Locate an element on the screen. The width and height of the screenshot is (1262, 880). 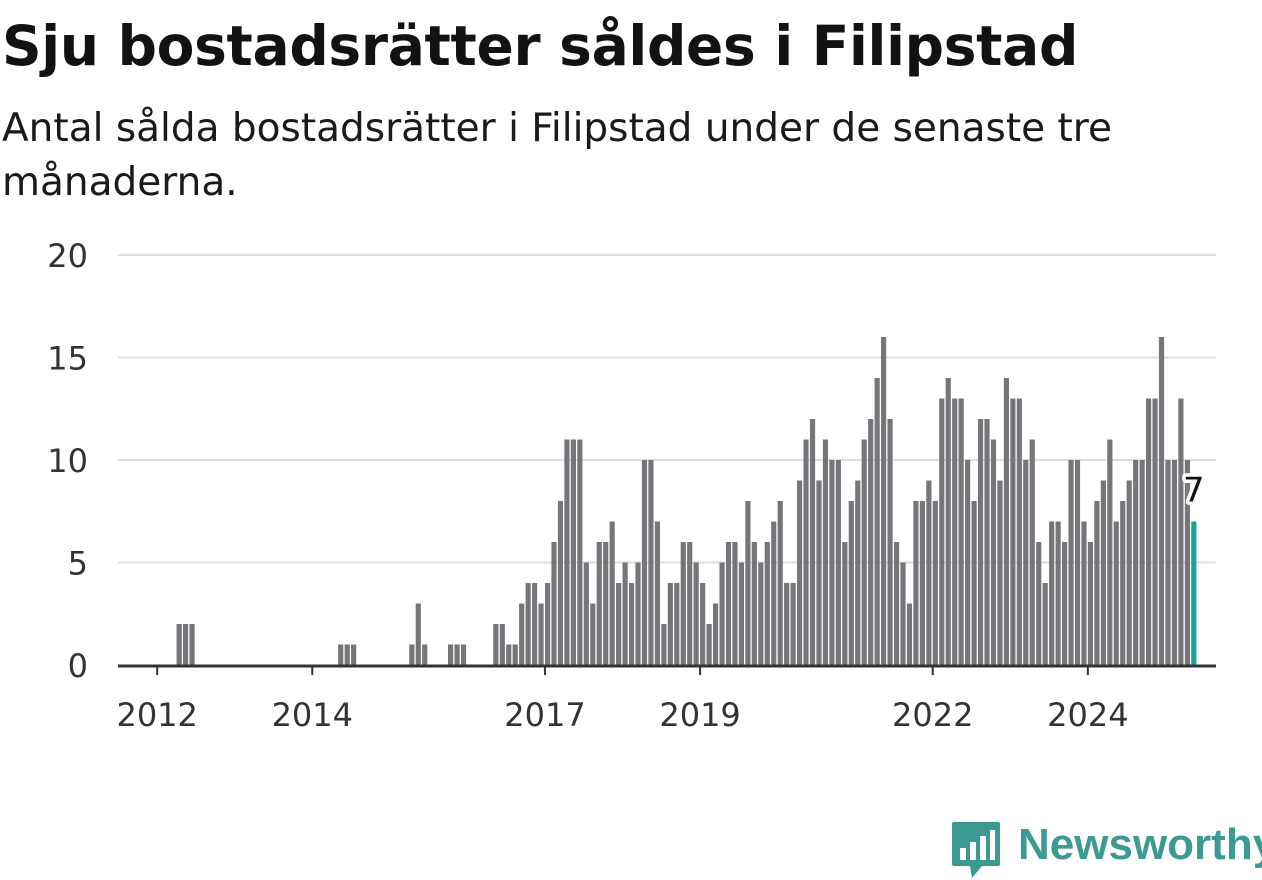
latest-value-label: 7 is located at coordinates (1194, 491).